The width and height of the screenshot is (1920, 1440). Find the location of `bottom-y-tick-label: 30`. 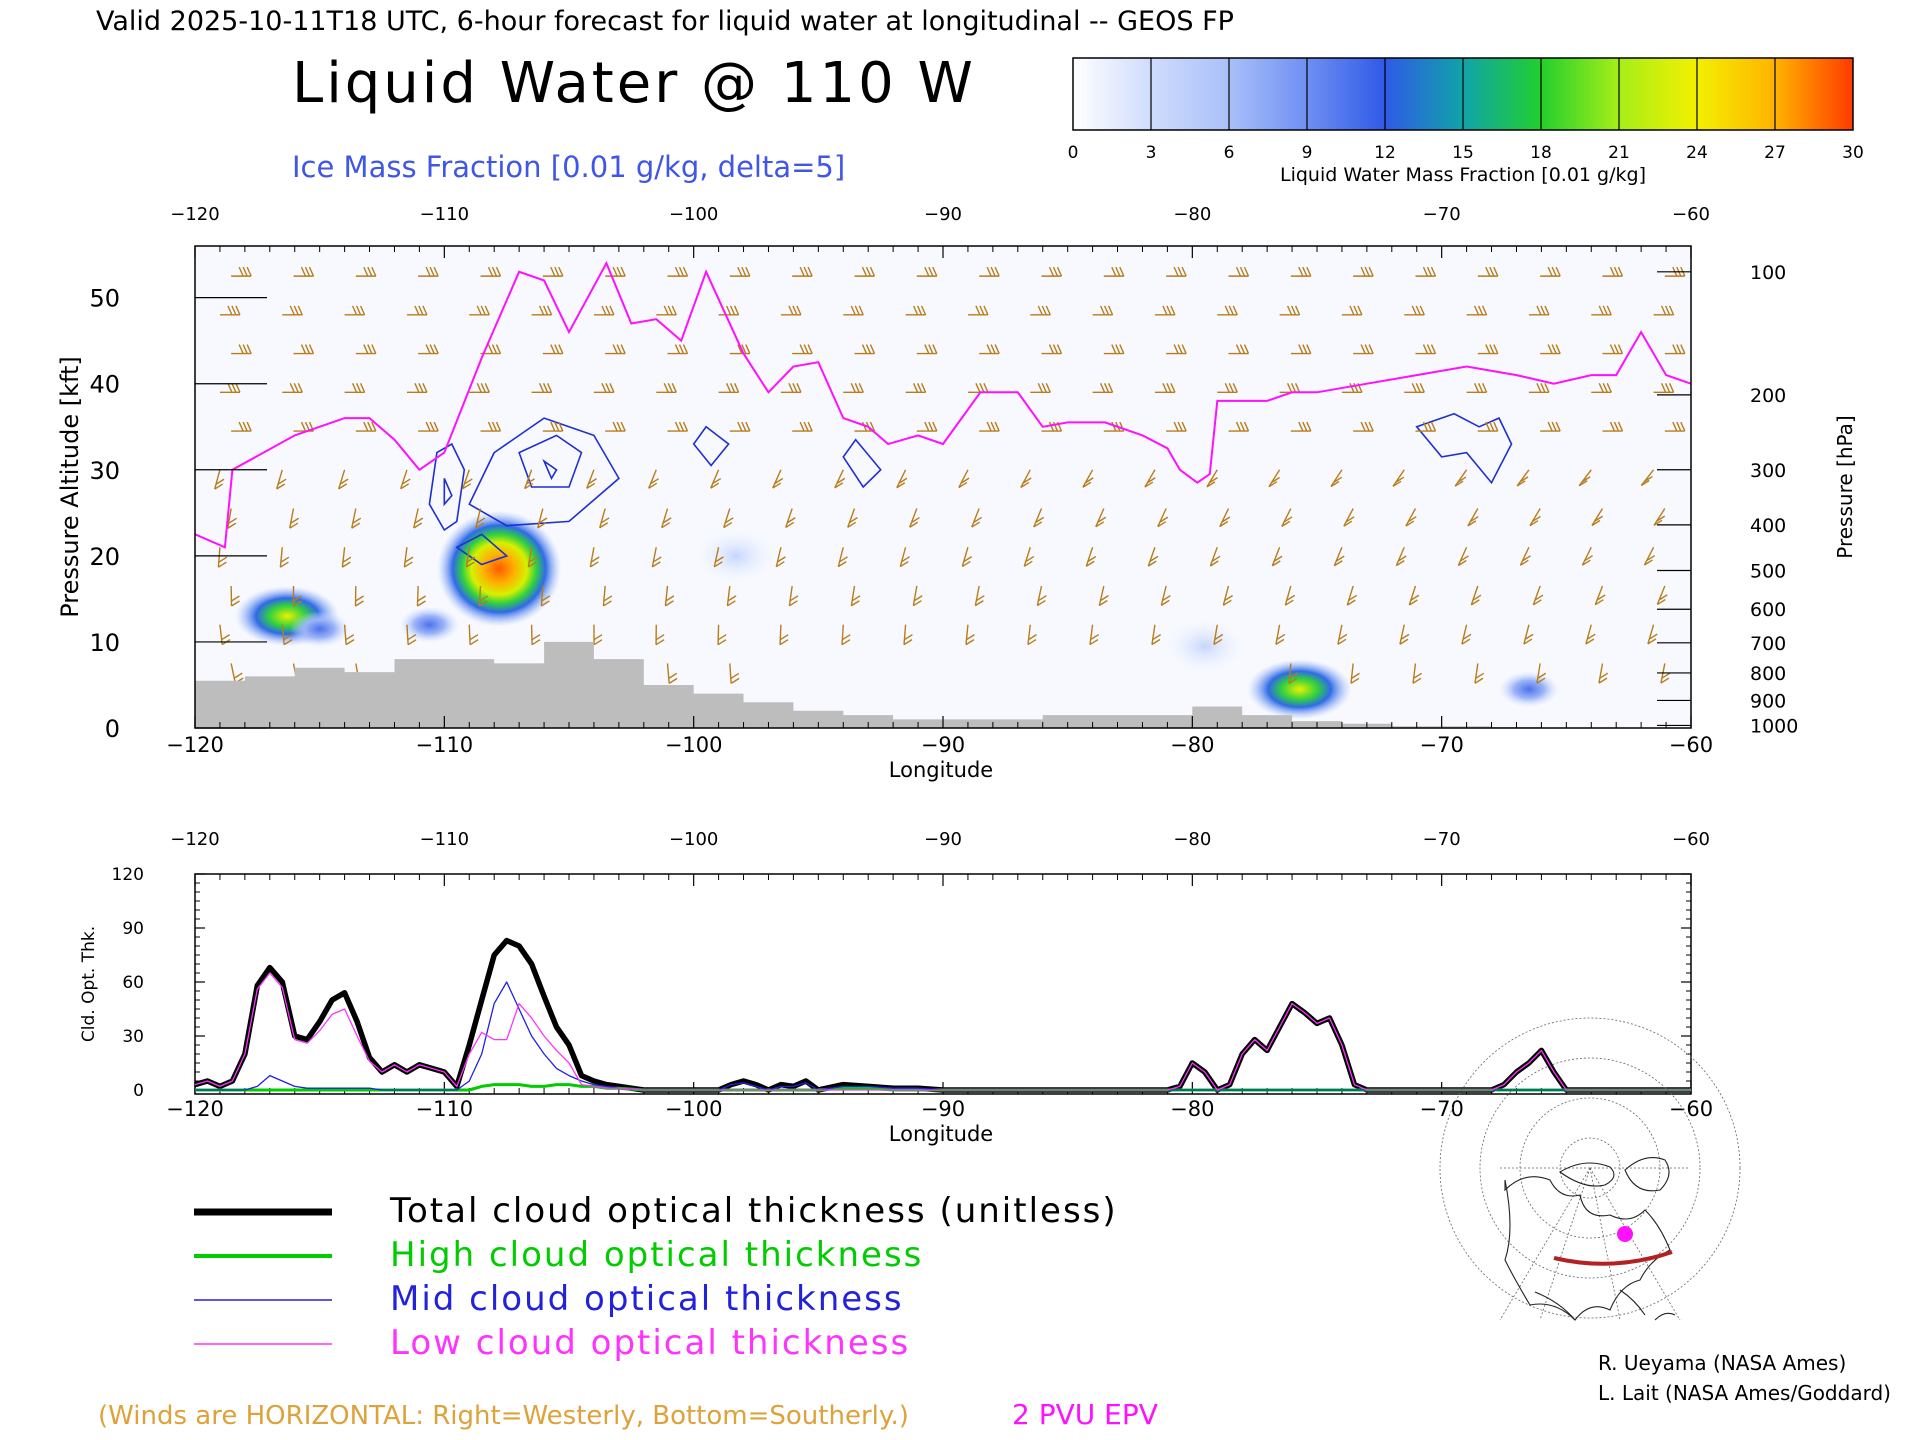

bottom-y-tick-label: 30 is located at coordinates (133, 1037).